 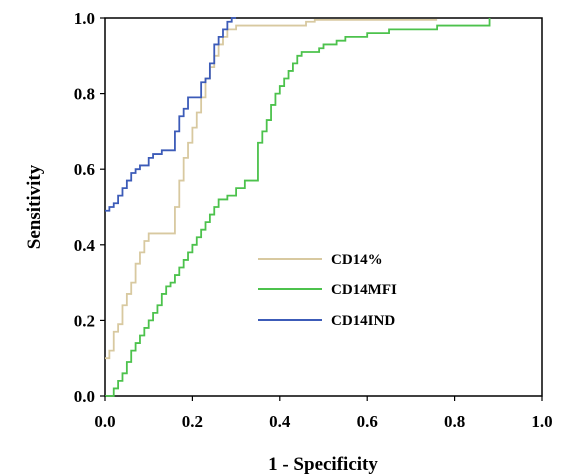 What do you see at coordinates (85, 245) in the screenshot?
I see `y-tick-label: 0.4` at bounding box center [85, 245].